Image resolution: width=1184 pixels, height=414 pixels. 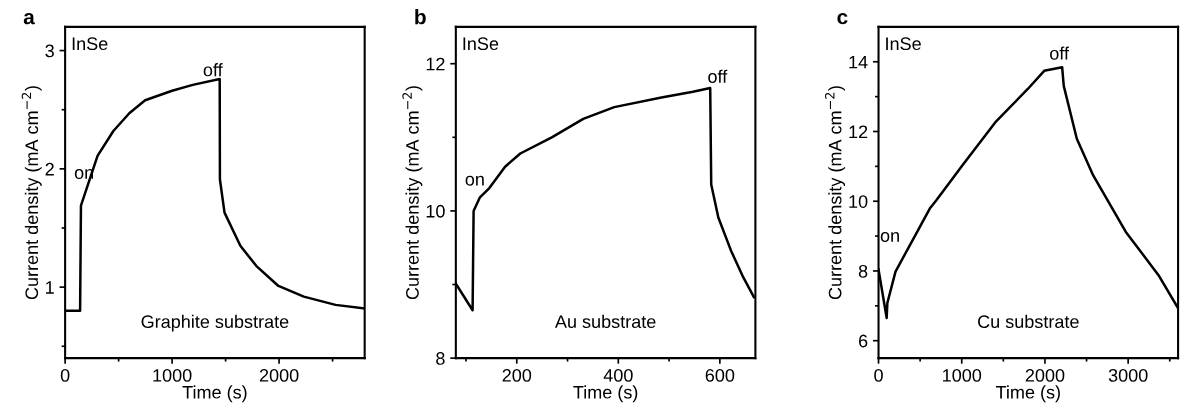 What do you see at coordinates (420, 17) in the screenshot?
I see `chart-title: b` at bounding box center [420, 17].